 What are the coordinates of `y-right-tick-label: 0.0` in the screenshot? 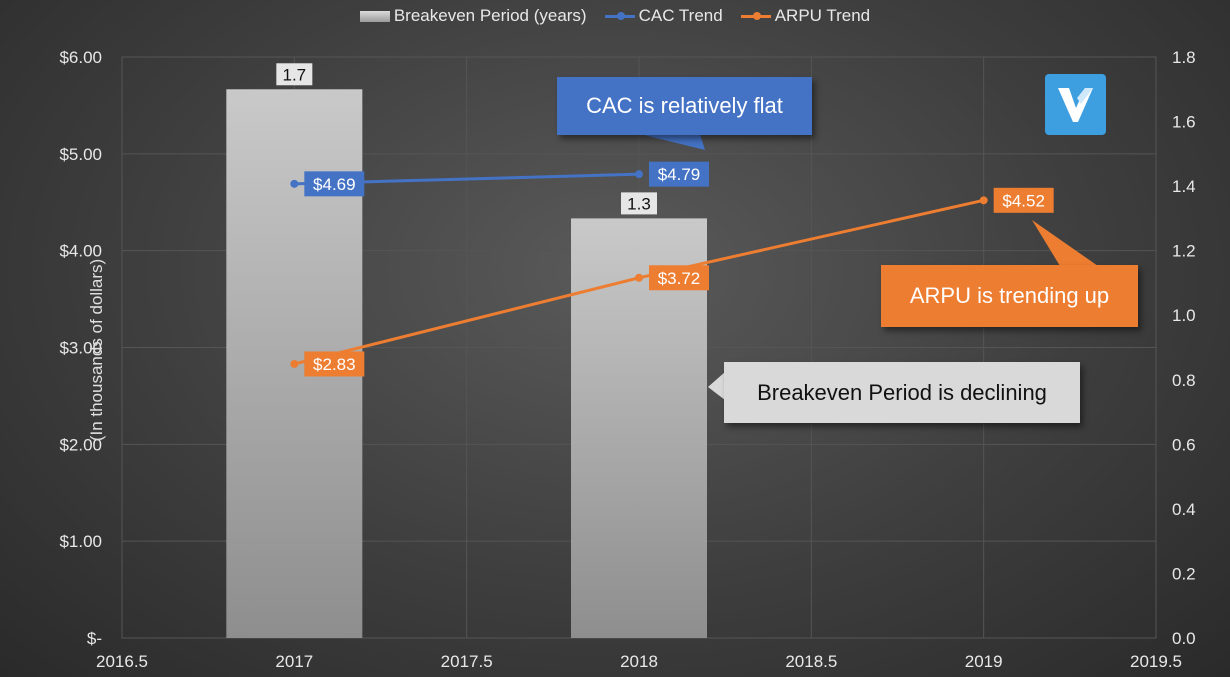 It's located at (1184, 638).